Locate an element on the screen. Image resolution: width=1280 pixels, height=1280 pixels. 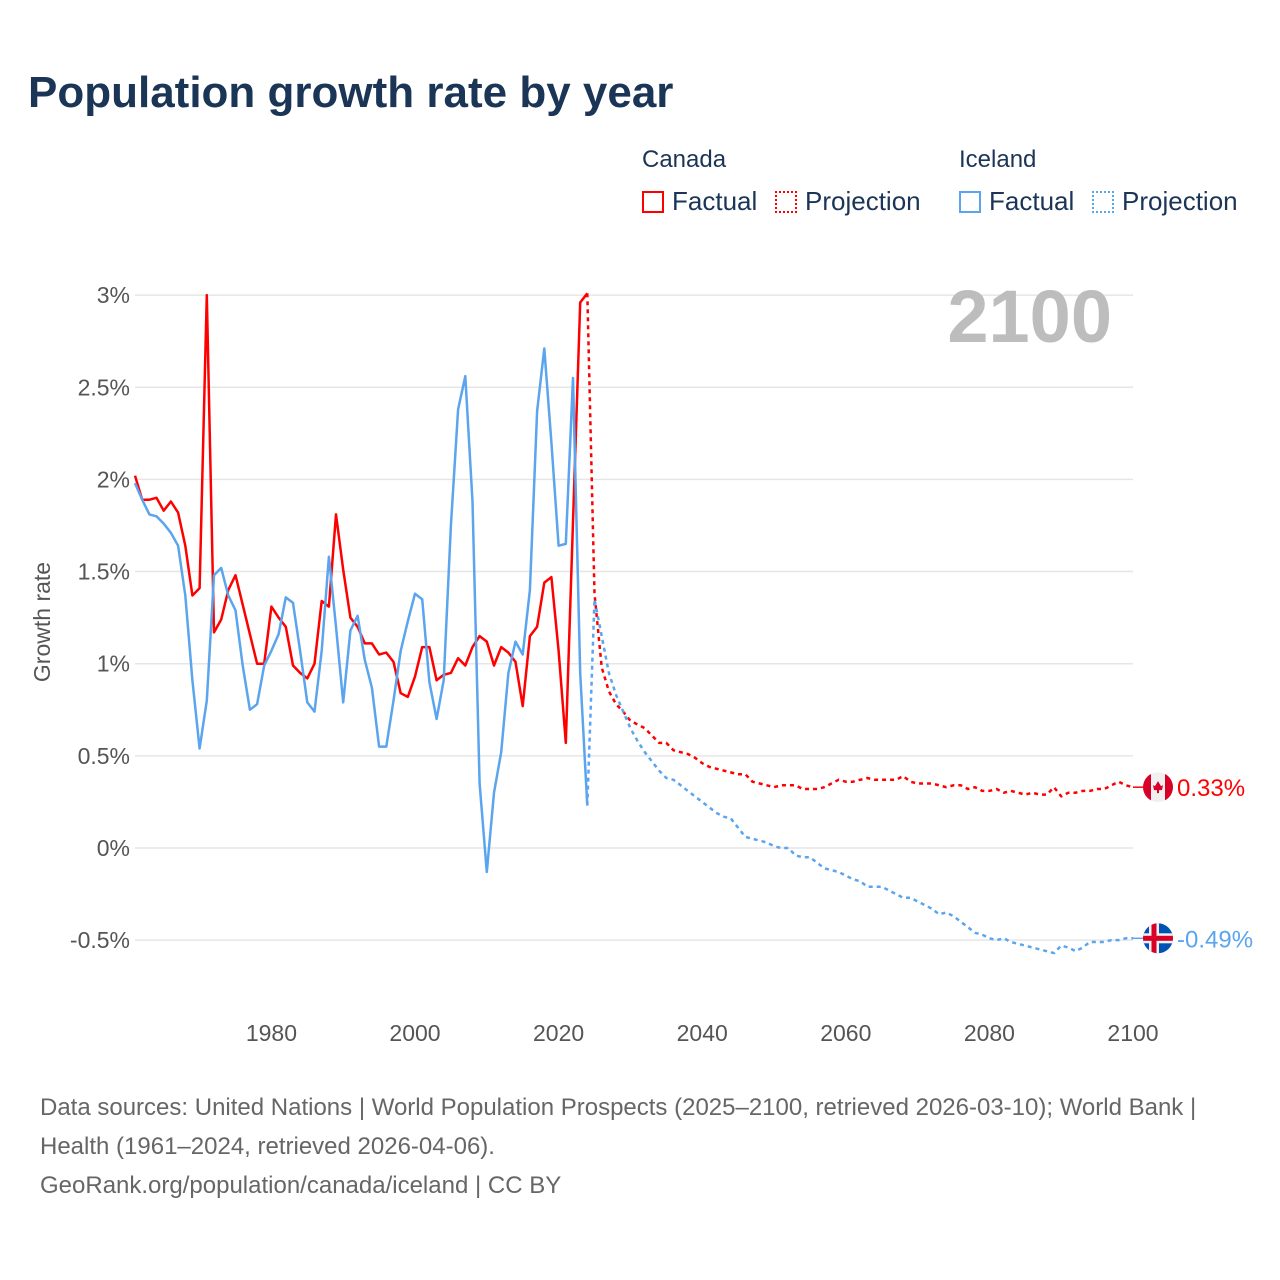
legend-canada-projection: Projection is located at coordinates (848, 201).